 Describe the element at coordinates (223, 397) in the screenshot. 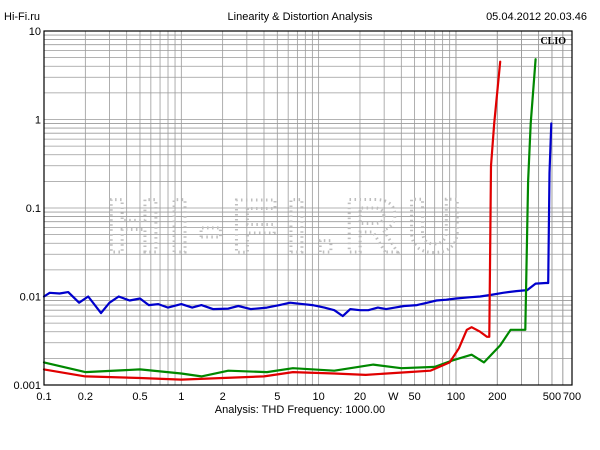

I see `x-tick-label: 2` at that location.